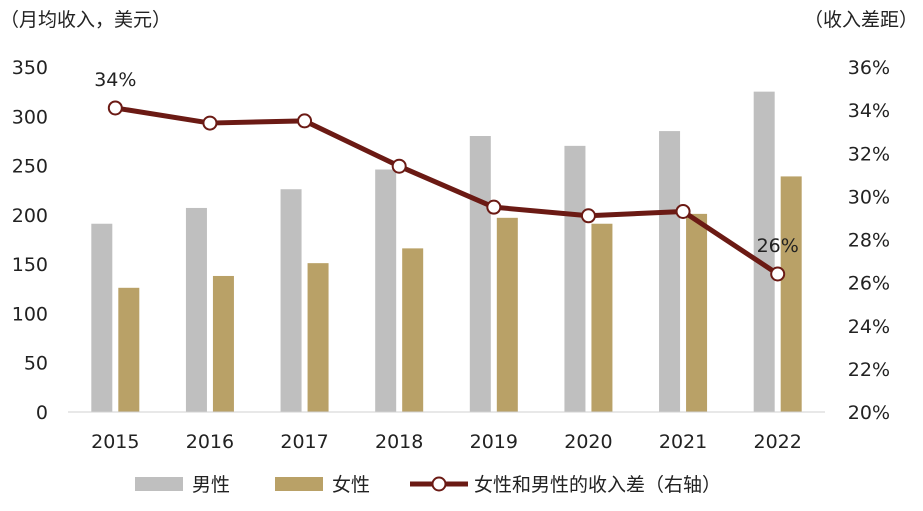  I want to click on data-label: 26%, so click(778, 246).